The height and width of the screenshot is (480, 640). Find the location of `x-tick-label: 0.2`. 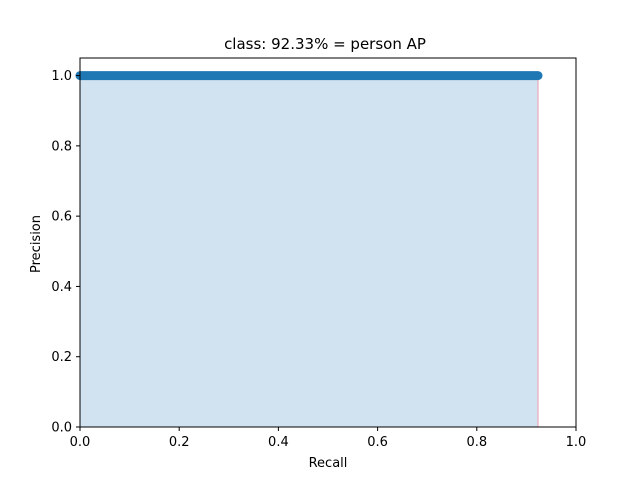

x-tick-label: 0.2 is located at coordinates (179, 442).